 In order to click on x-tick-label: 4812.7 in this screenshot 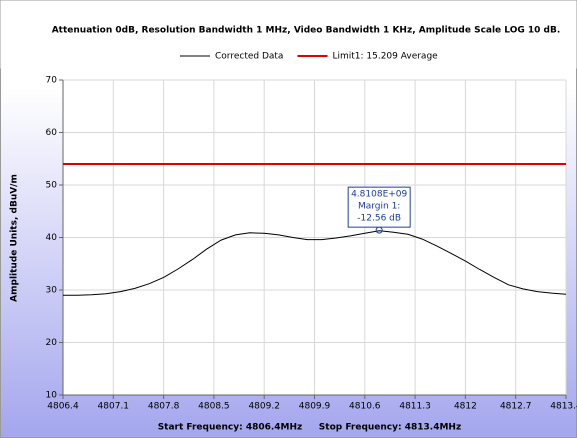, I will do `click(516, 407)`.